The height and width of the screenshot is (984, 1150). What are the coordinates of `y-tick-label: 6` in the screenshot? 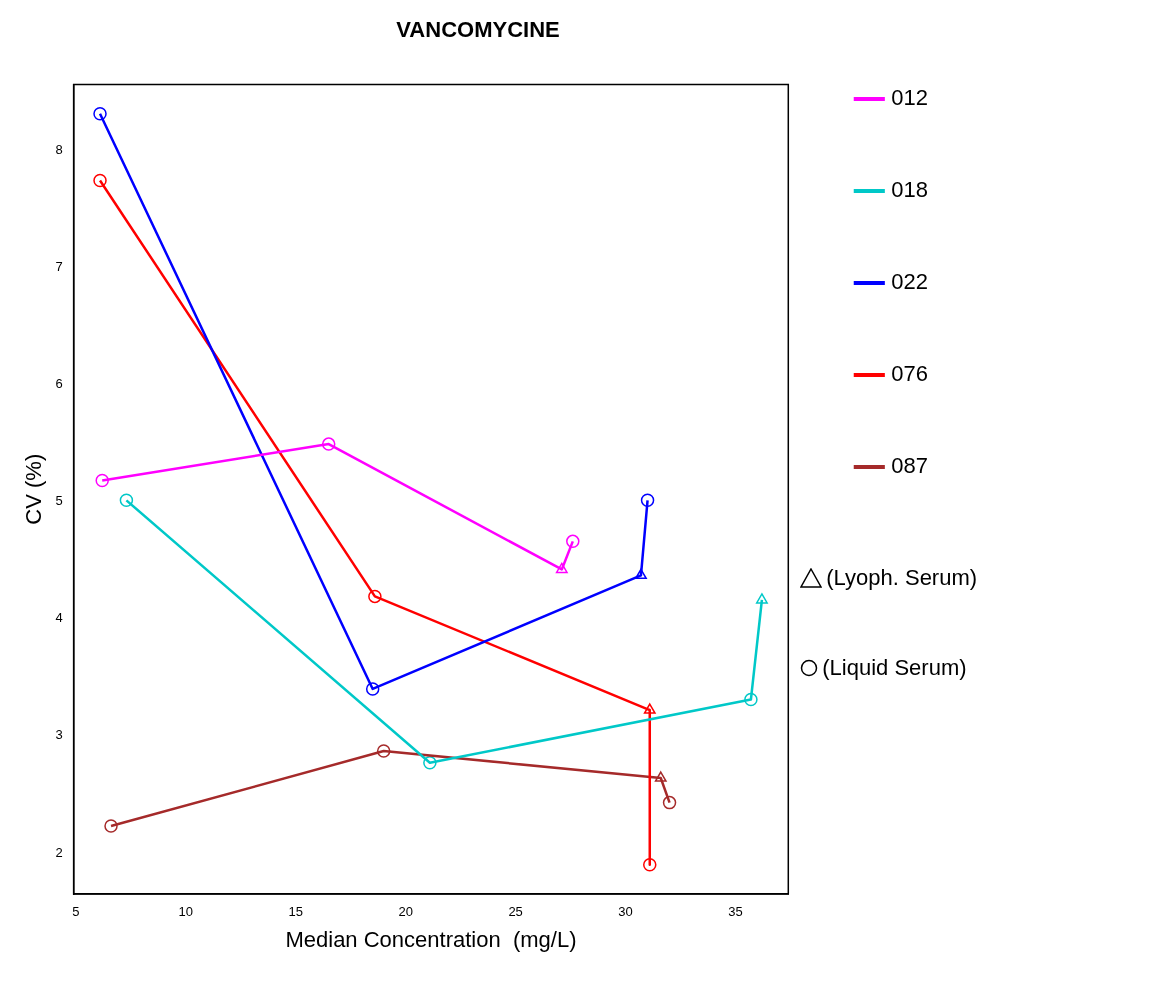 It's located at (59, 383).